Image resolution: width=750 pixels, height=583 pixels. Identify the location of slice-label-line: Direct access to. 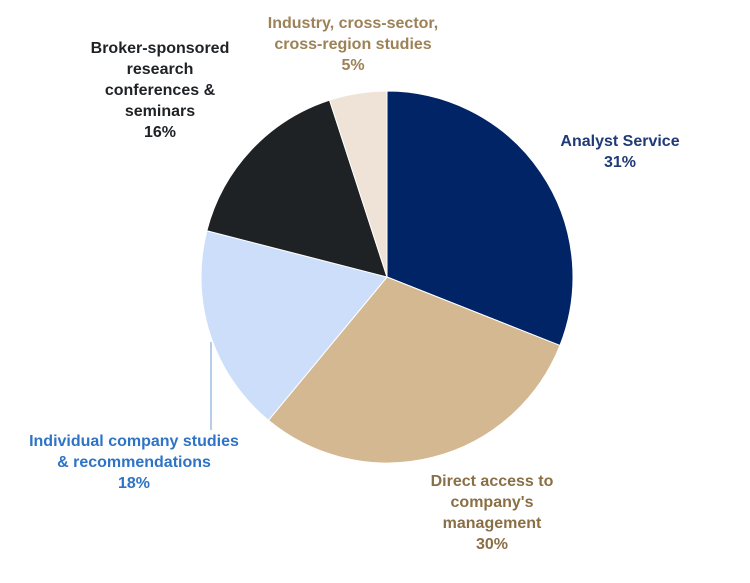
(492, 481).